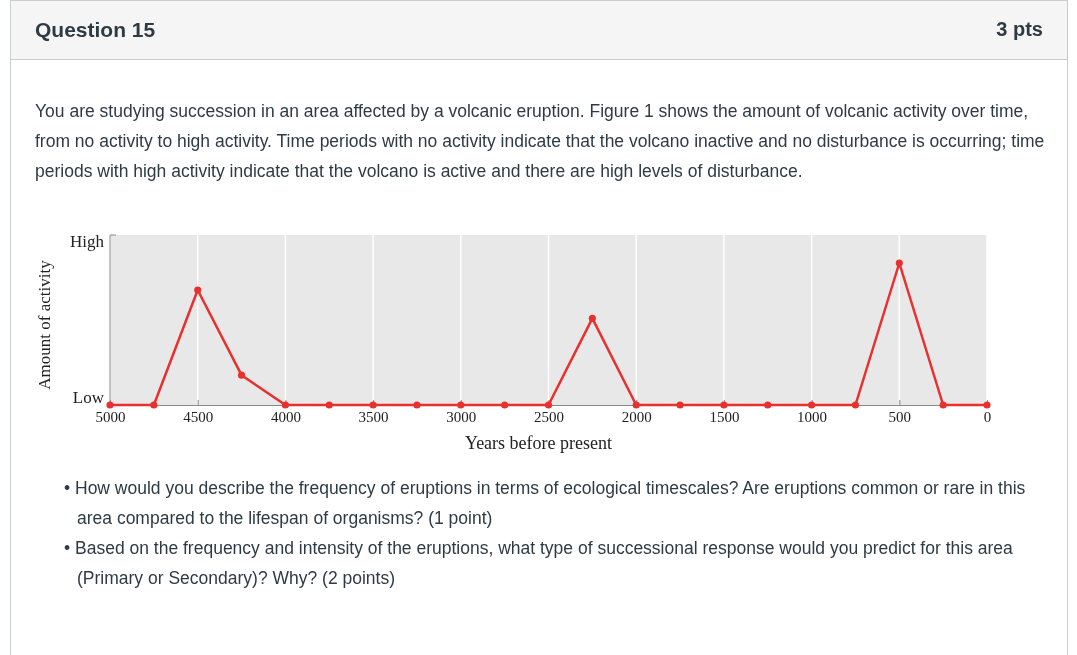  Describe the element at coordinates (88, 397) in the screenshot. I see `text: Low` at that location.